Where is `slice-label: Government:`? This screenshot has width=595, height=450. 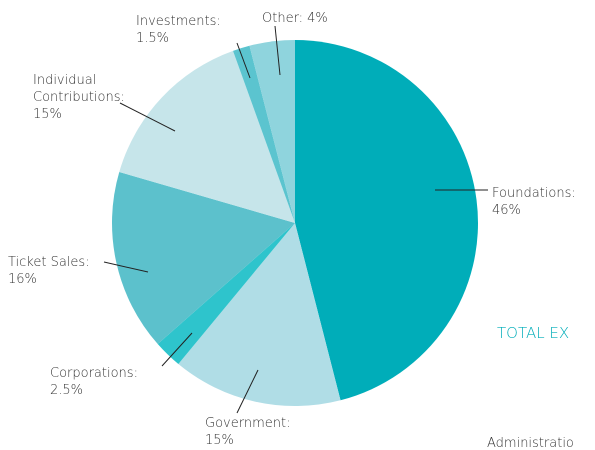
slice-label: Government: is located at coordinates (247, 423).